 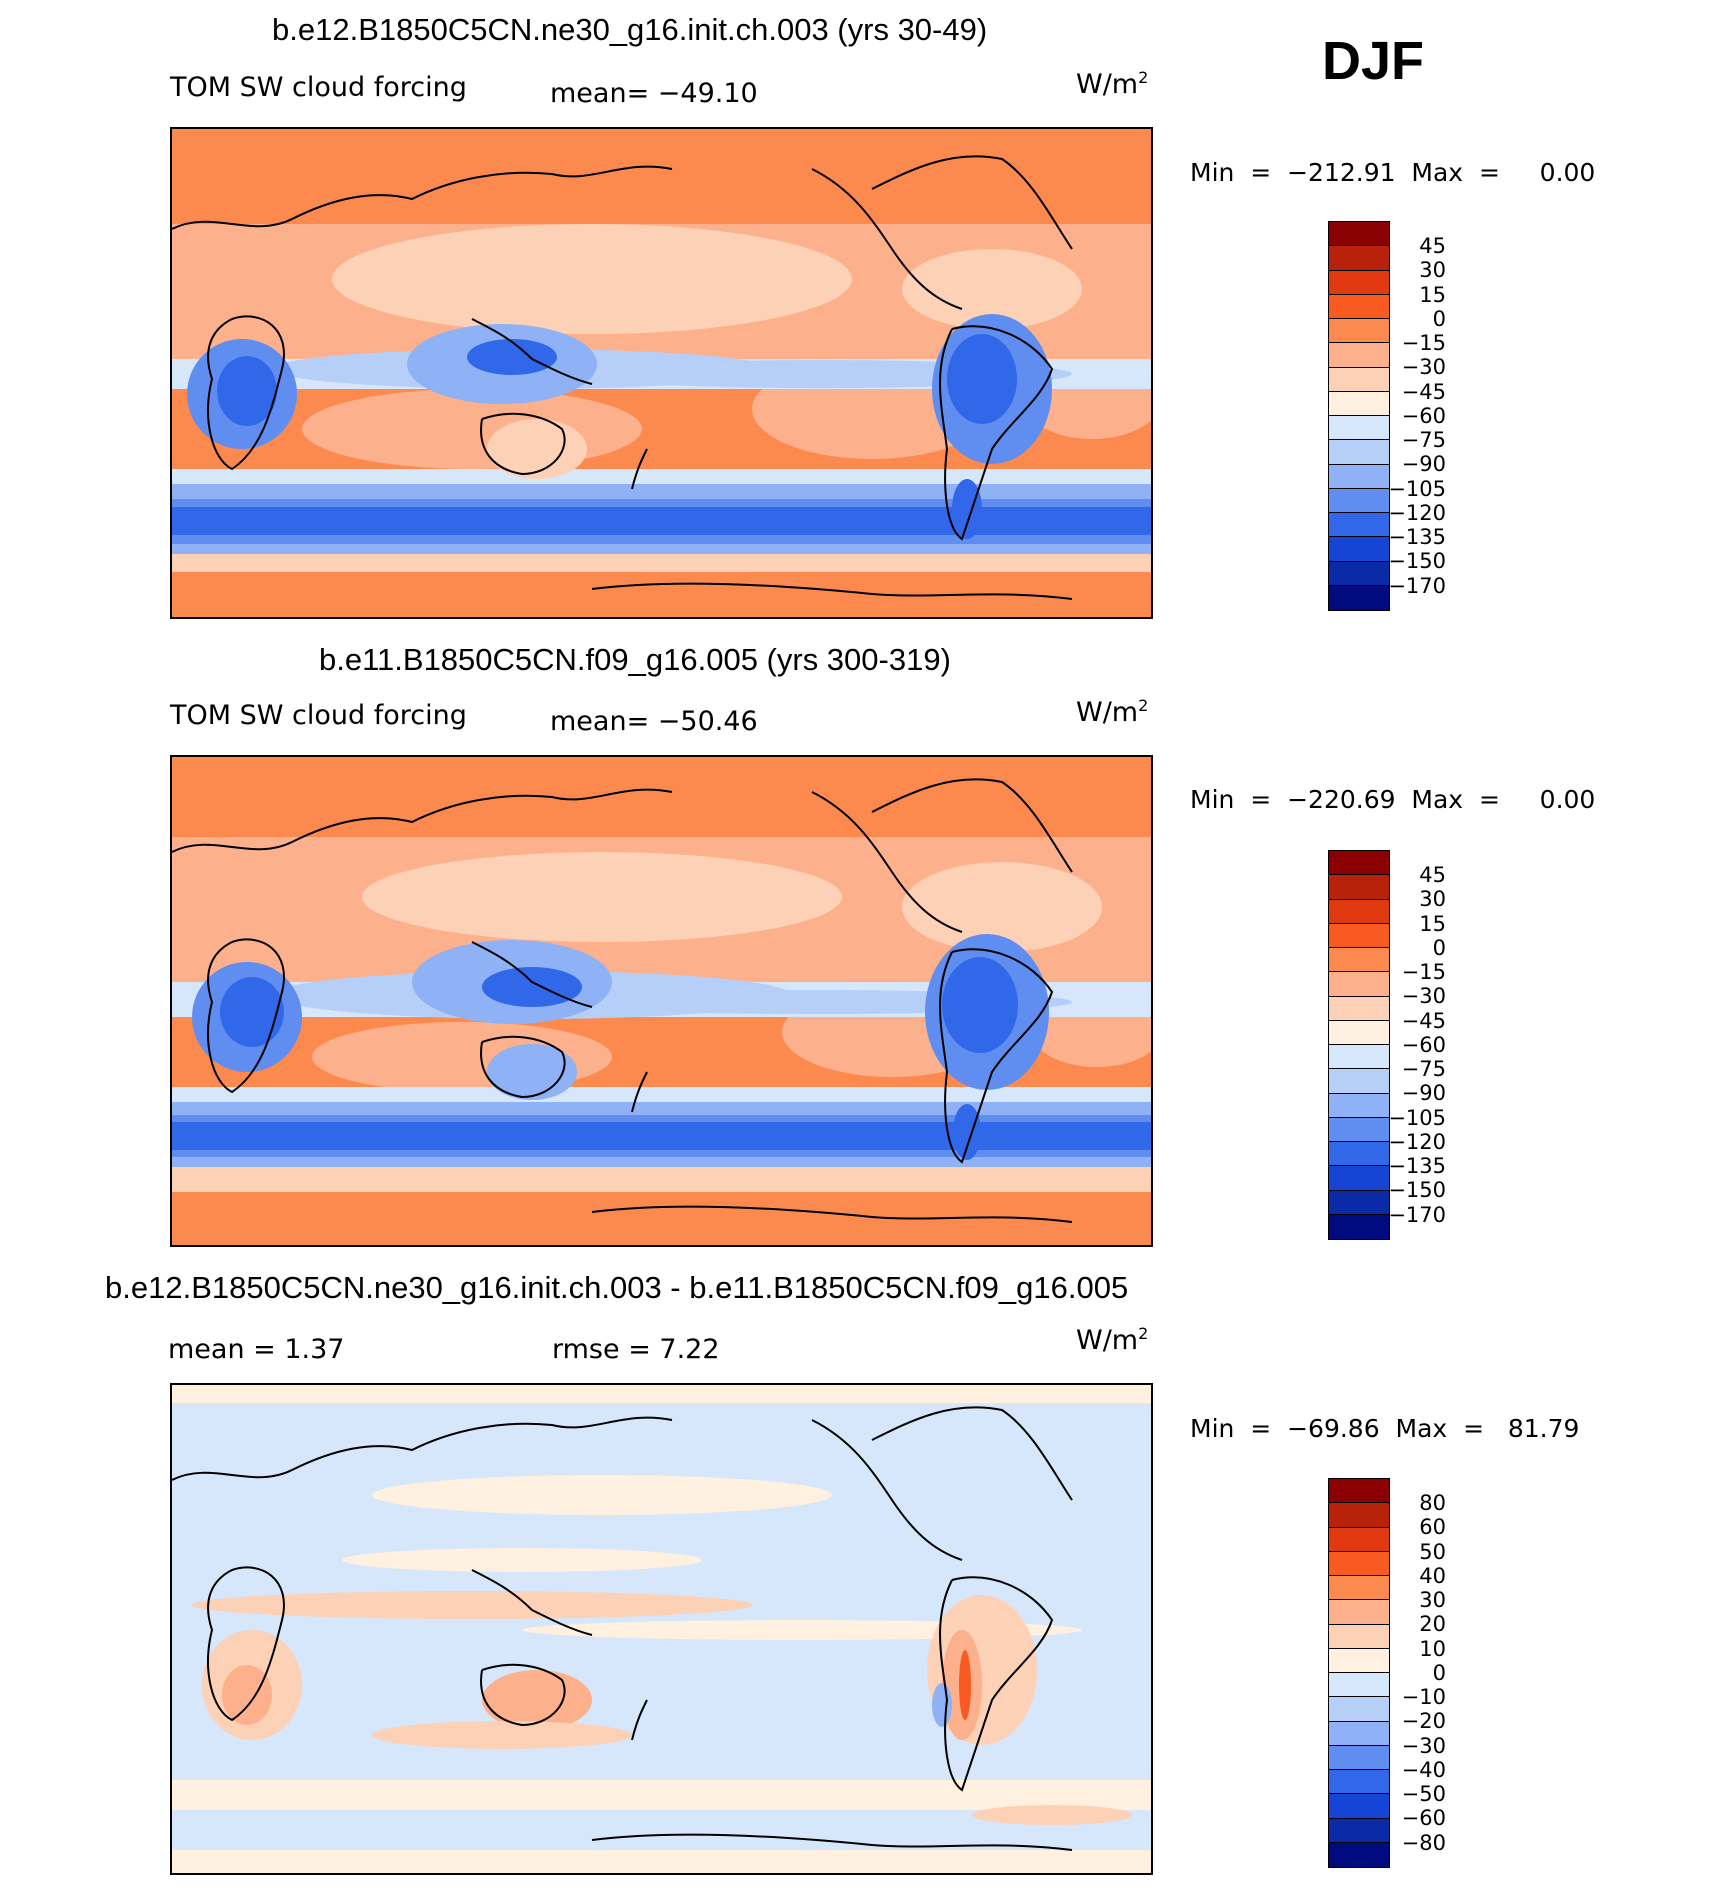 I want to click on colorbar-level-label: 15, so click(x=1432, y=294).